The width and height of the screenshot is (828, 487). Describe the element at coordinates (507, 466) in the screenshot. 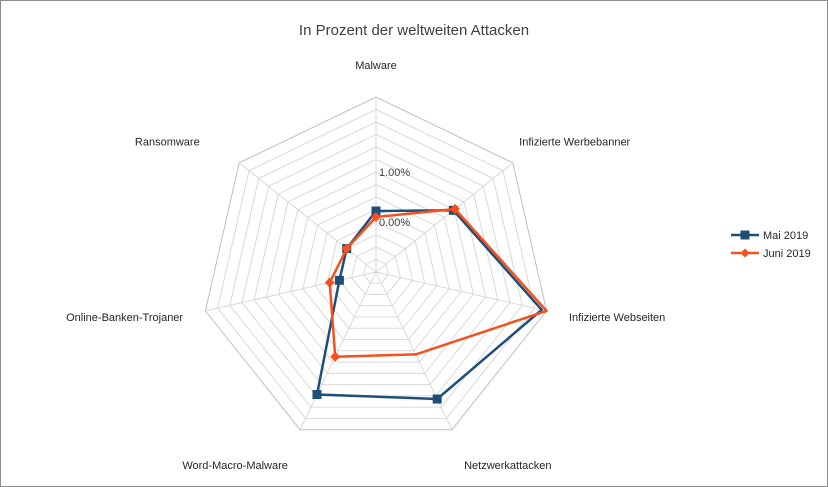

I see `category-label: Netzwerkattacken` at that location.